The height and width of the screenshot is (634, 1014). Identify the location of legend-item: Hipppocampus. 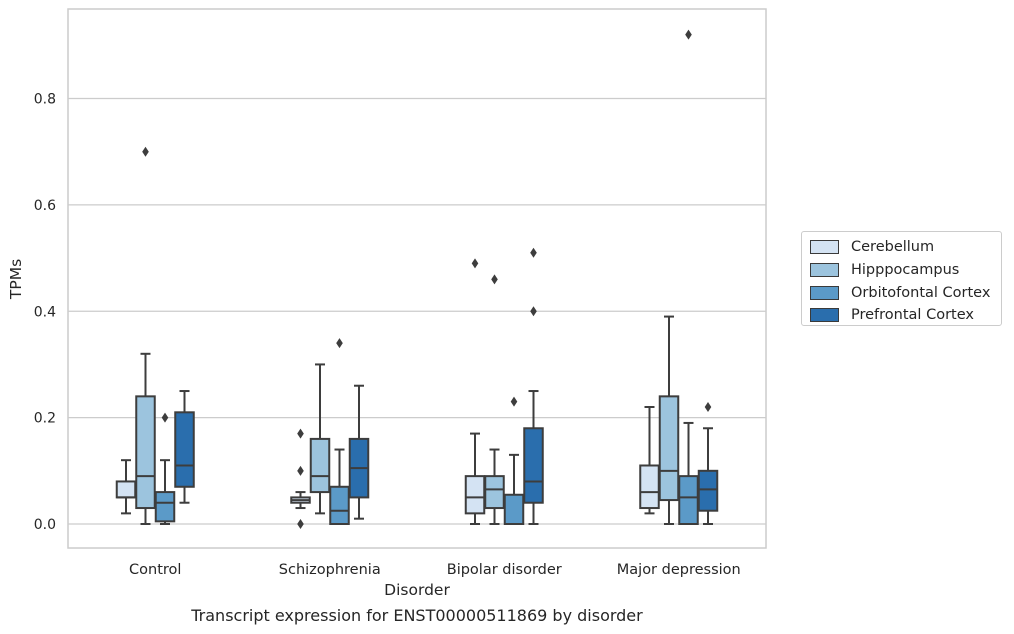
(905, 270).